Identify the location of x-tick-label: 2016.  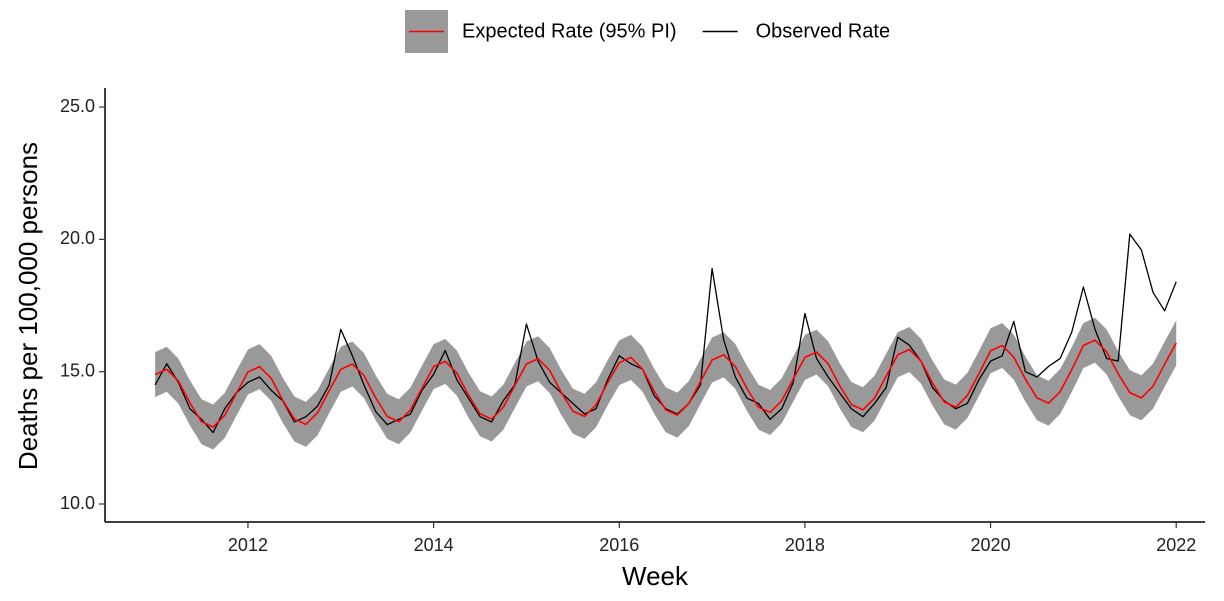
(619, 545).